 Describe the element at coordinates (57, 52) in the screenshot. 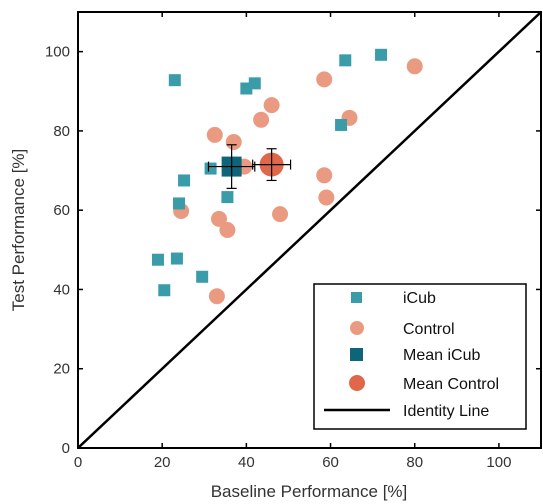

I see `y-tick-label: 100` at that location.